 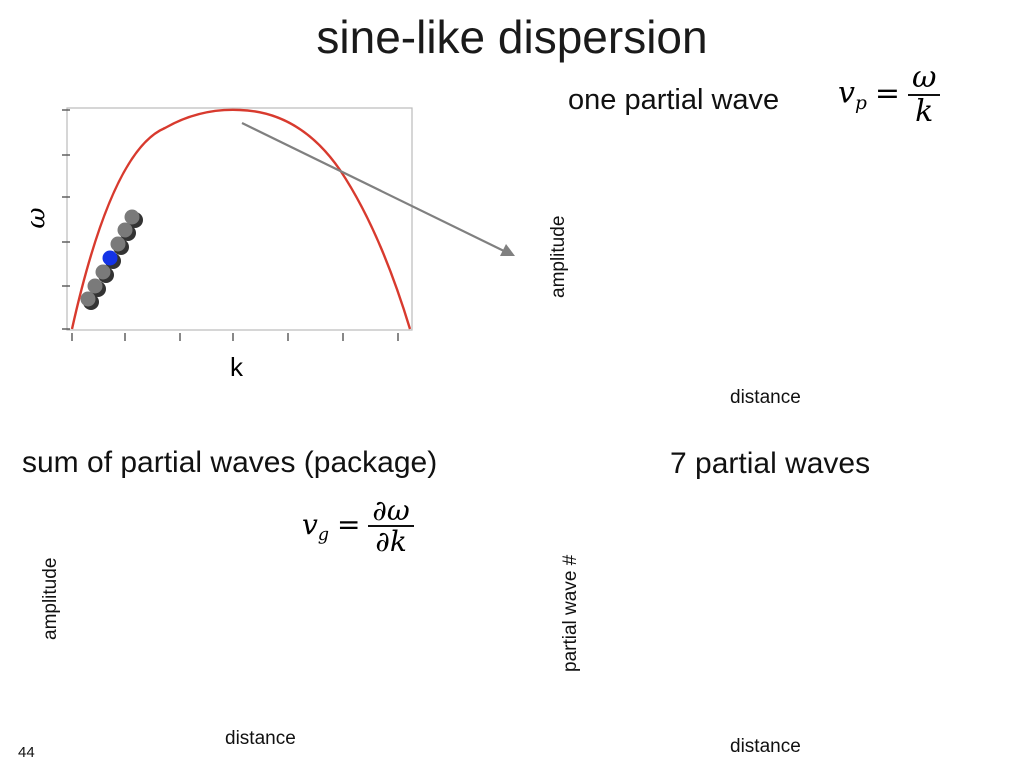 I want to click on pointer-arrow-line, so click(x=374, y=187).